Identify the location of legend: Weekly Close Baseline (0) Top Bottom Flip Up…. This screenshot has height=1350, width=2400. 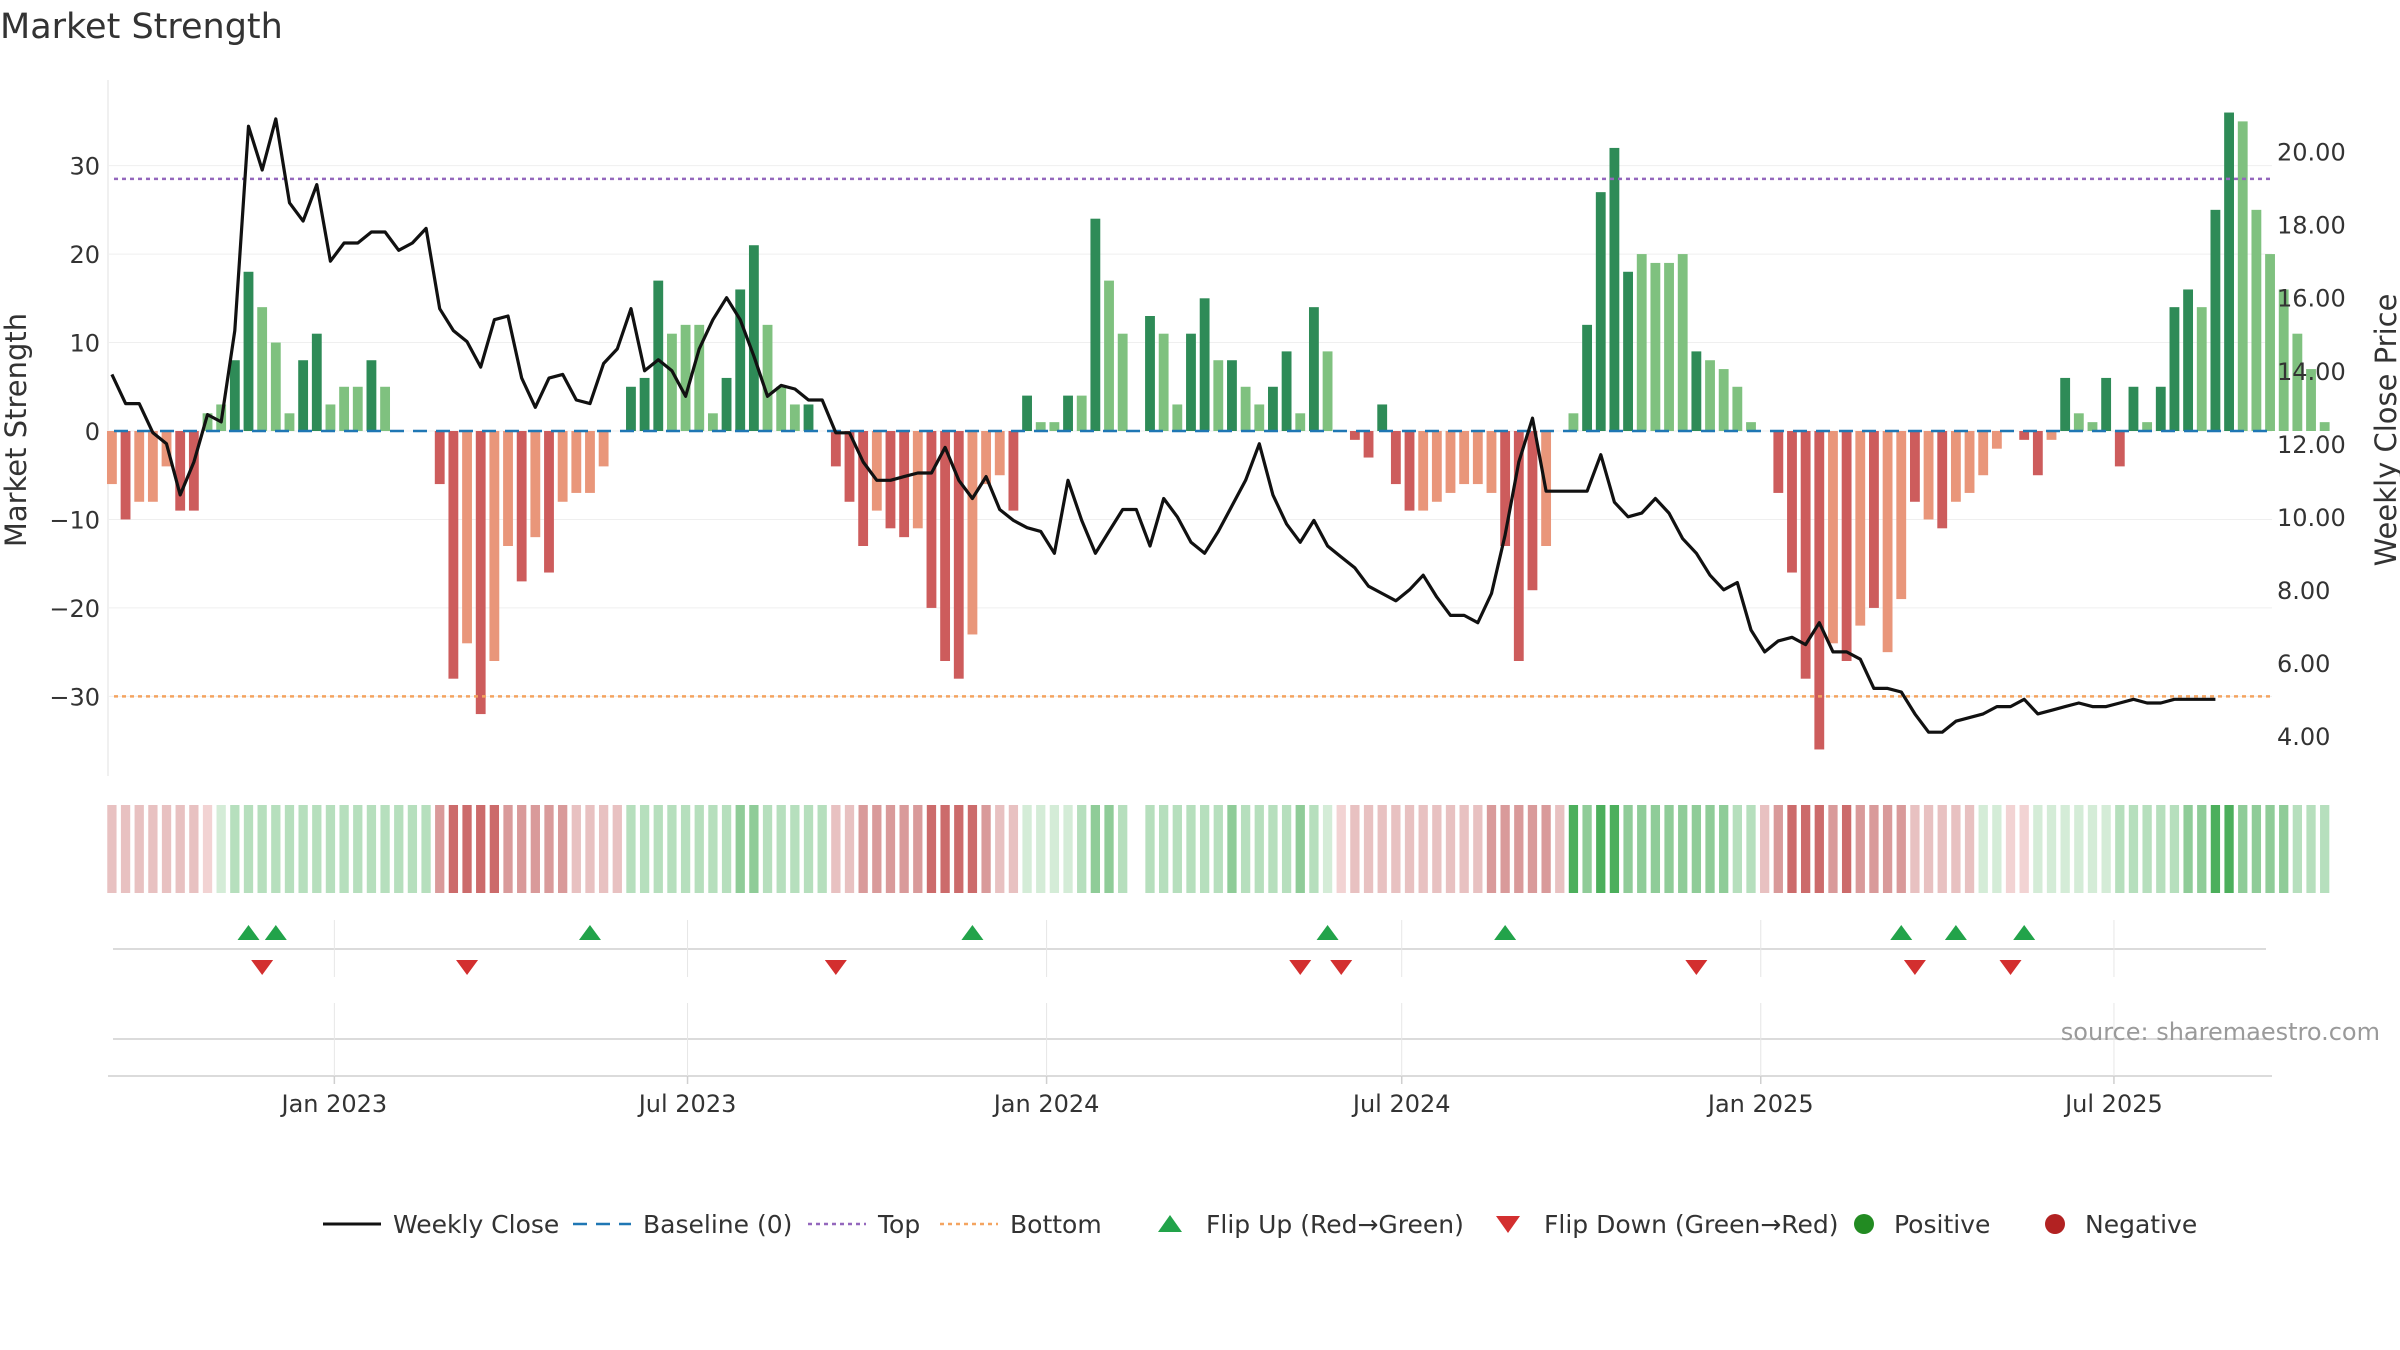
(1260, 1224).